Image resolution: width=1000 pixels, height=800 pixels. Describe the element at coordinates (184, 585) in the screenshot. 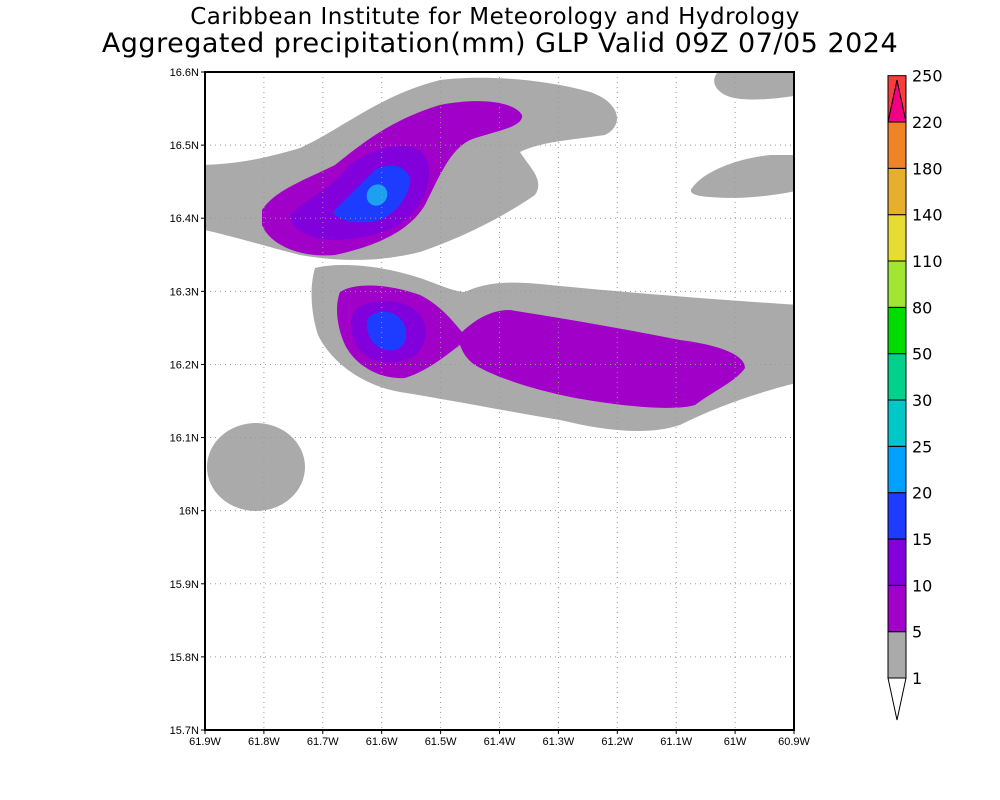

I see `y-tick-label: 15.9N` at that location.